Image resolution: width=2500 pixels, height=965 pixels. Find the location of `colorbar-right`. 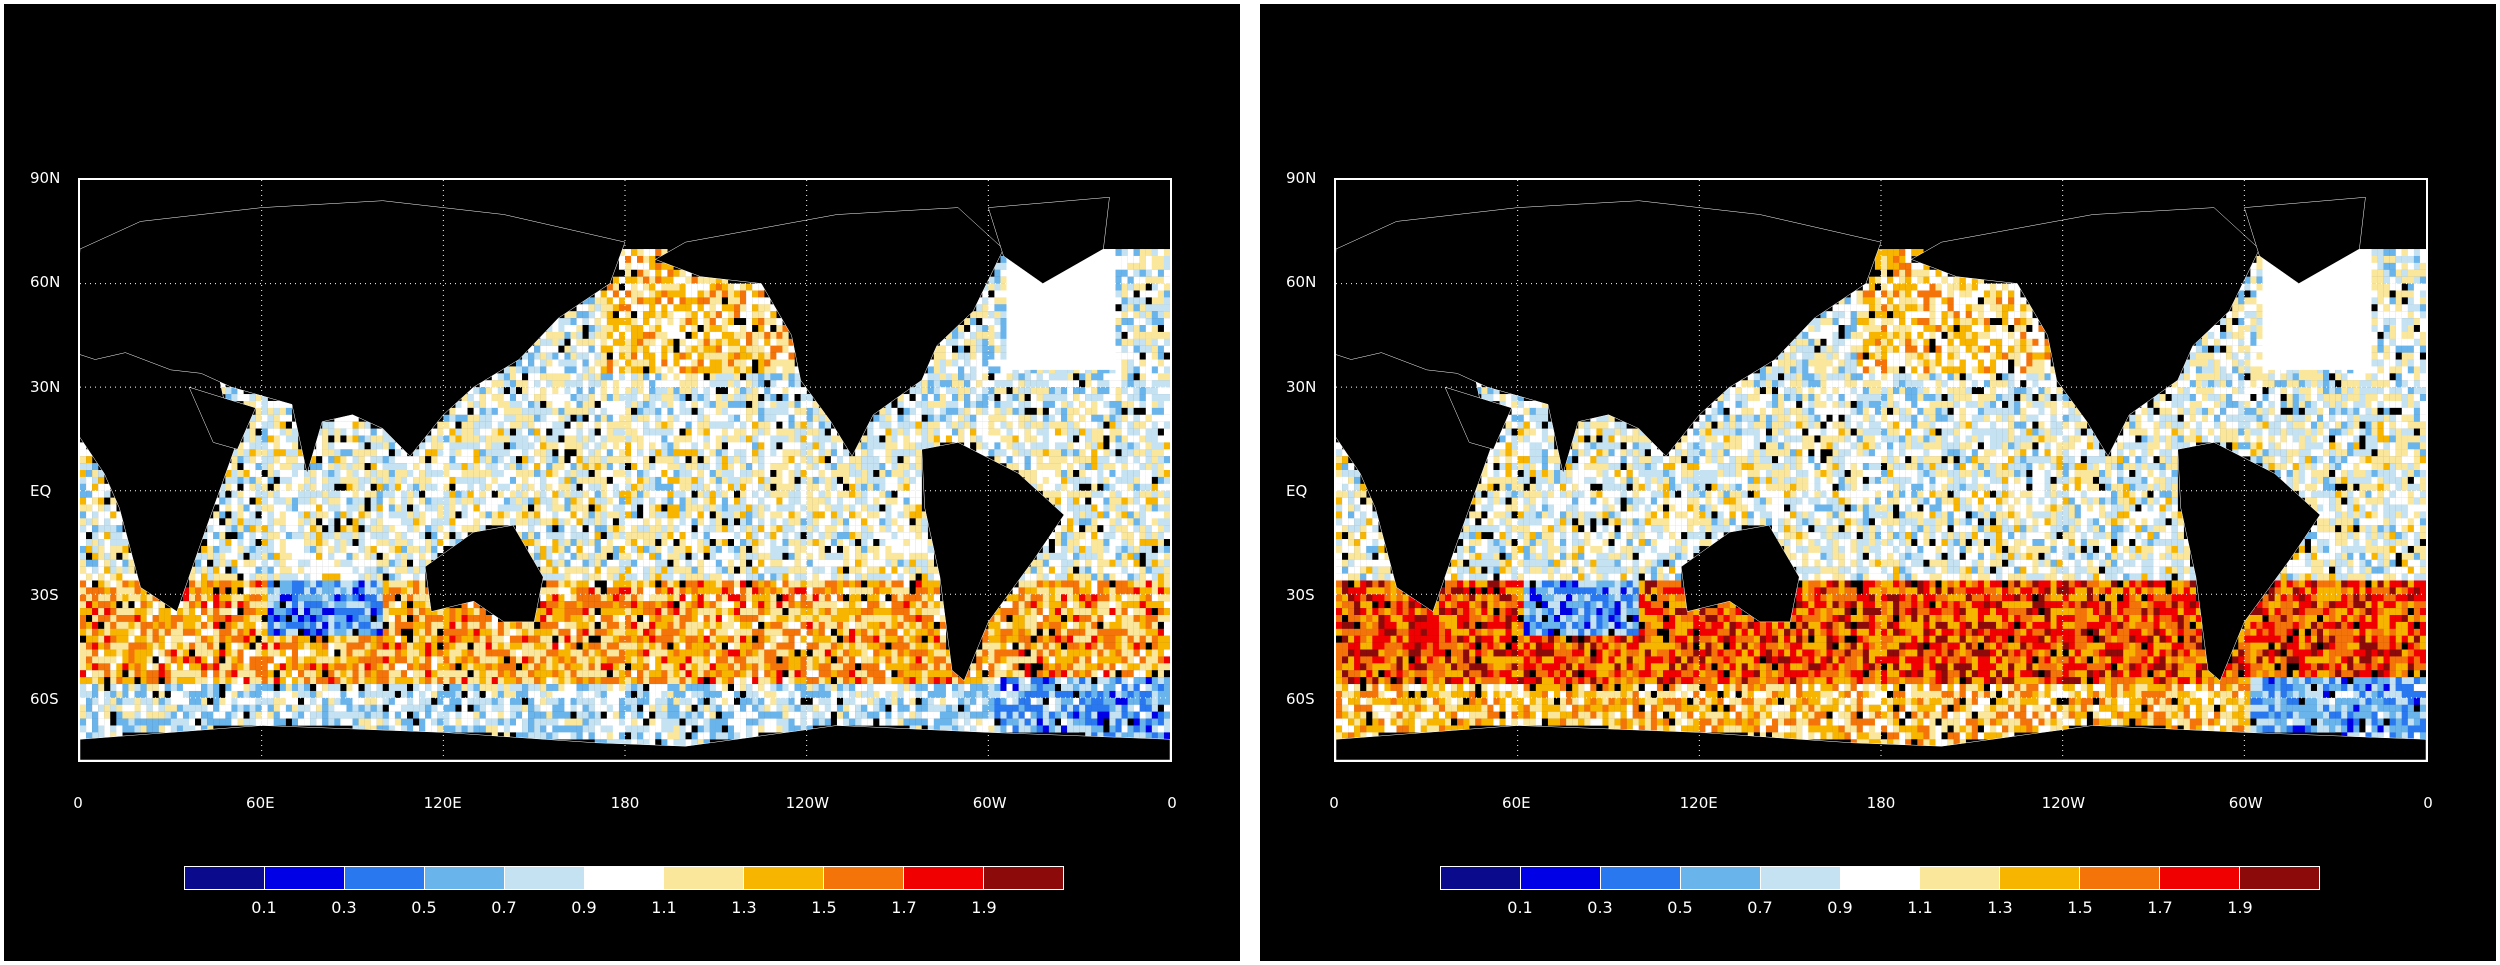

colorbar-right is located at coordinates (1880, 878).